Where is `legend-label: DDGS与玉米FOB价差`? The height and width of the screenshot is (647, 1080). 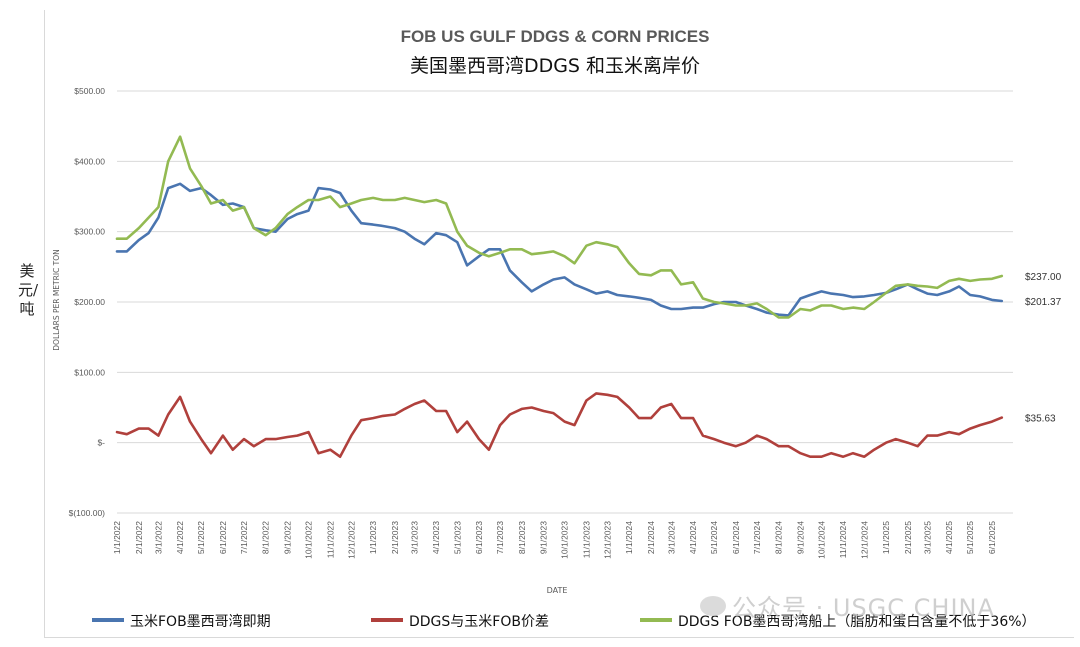
legend-label: DDGS与玉米FOB价差 is located at coordinates (479, 622).